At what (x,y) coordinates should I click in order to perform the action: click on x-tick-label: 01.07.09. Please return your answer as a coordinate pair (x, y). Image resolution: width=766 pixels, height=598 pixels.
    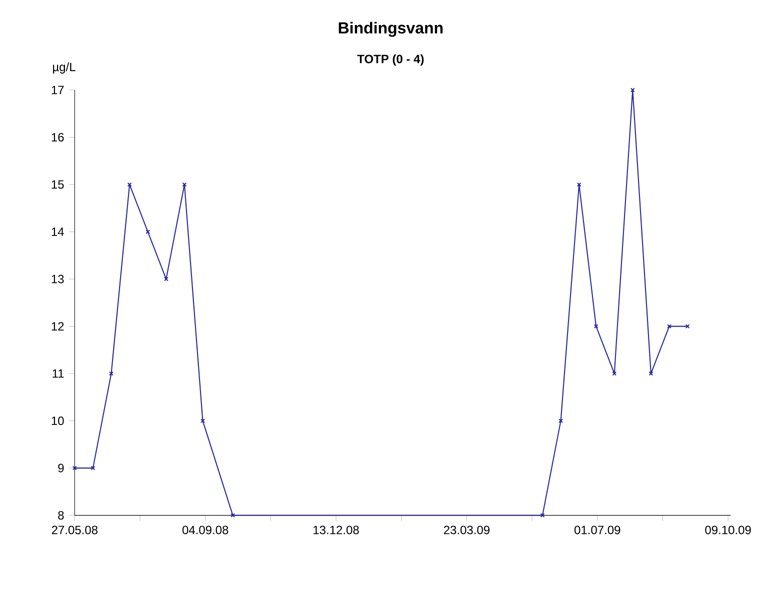
    Looking at the image, I should click on (597, 530).